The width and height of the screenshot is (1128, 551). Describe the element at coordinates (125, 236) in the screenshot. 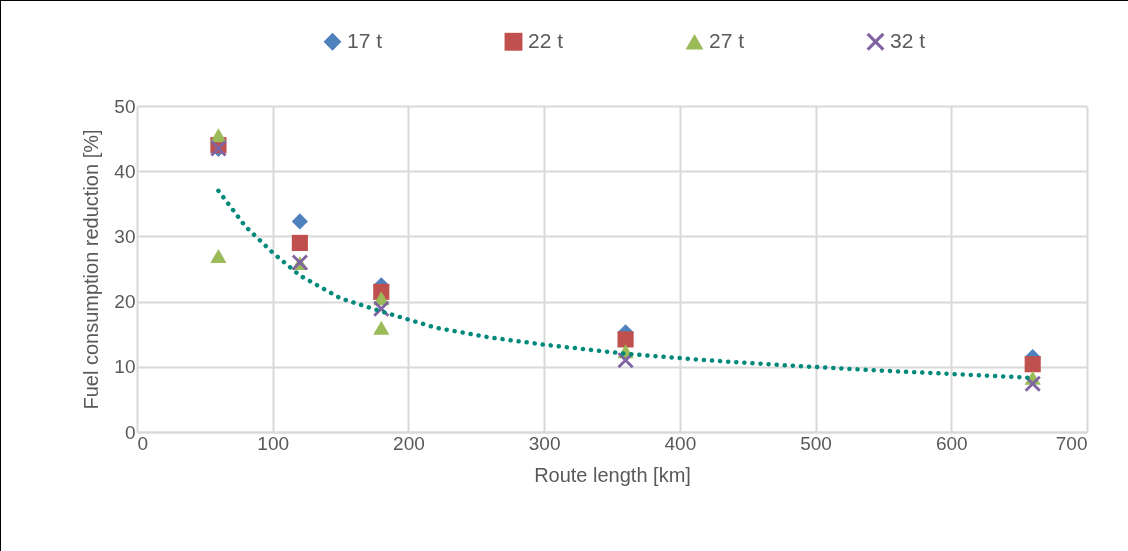

I see `y-tick-label: 30` at that location.